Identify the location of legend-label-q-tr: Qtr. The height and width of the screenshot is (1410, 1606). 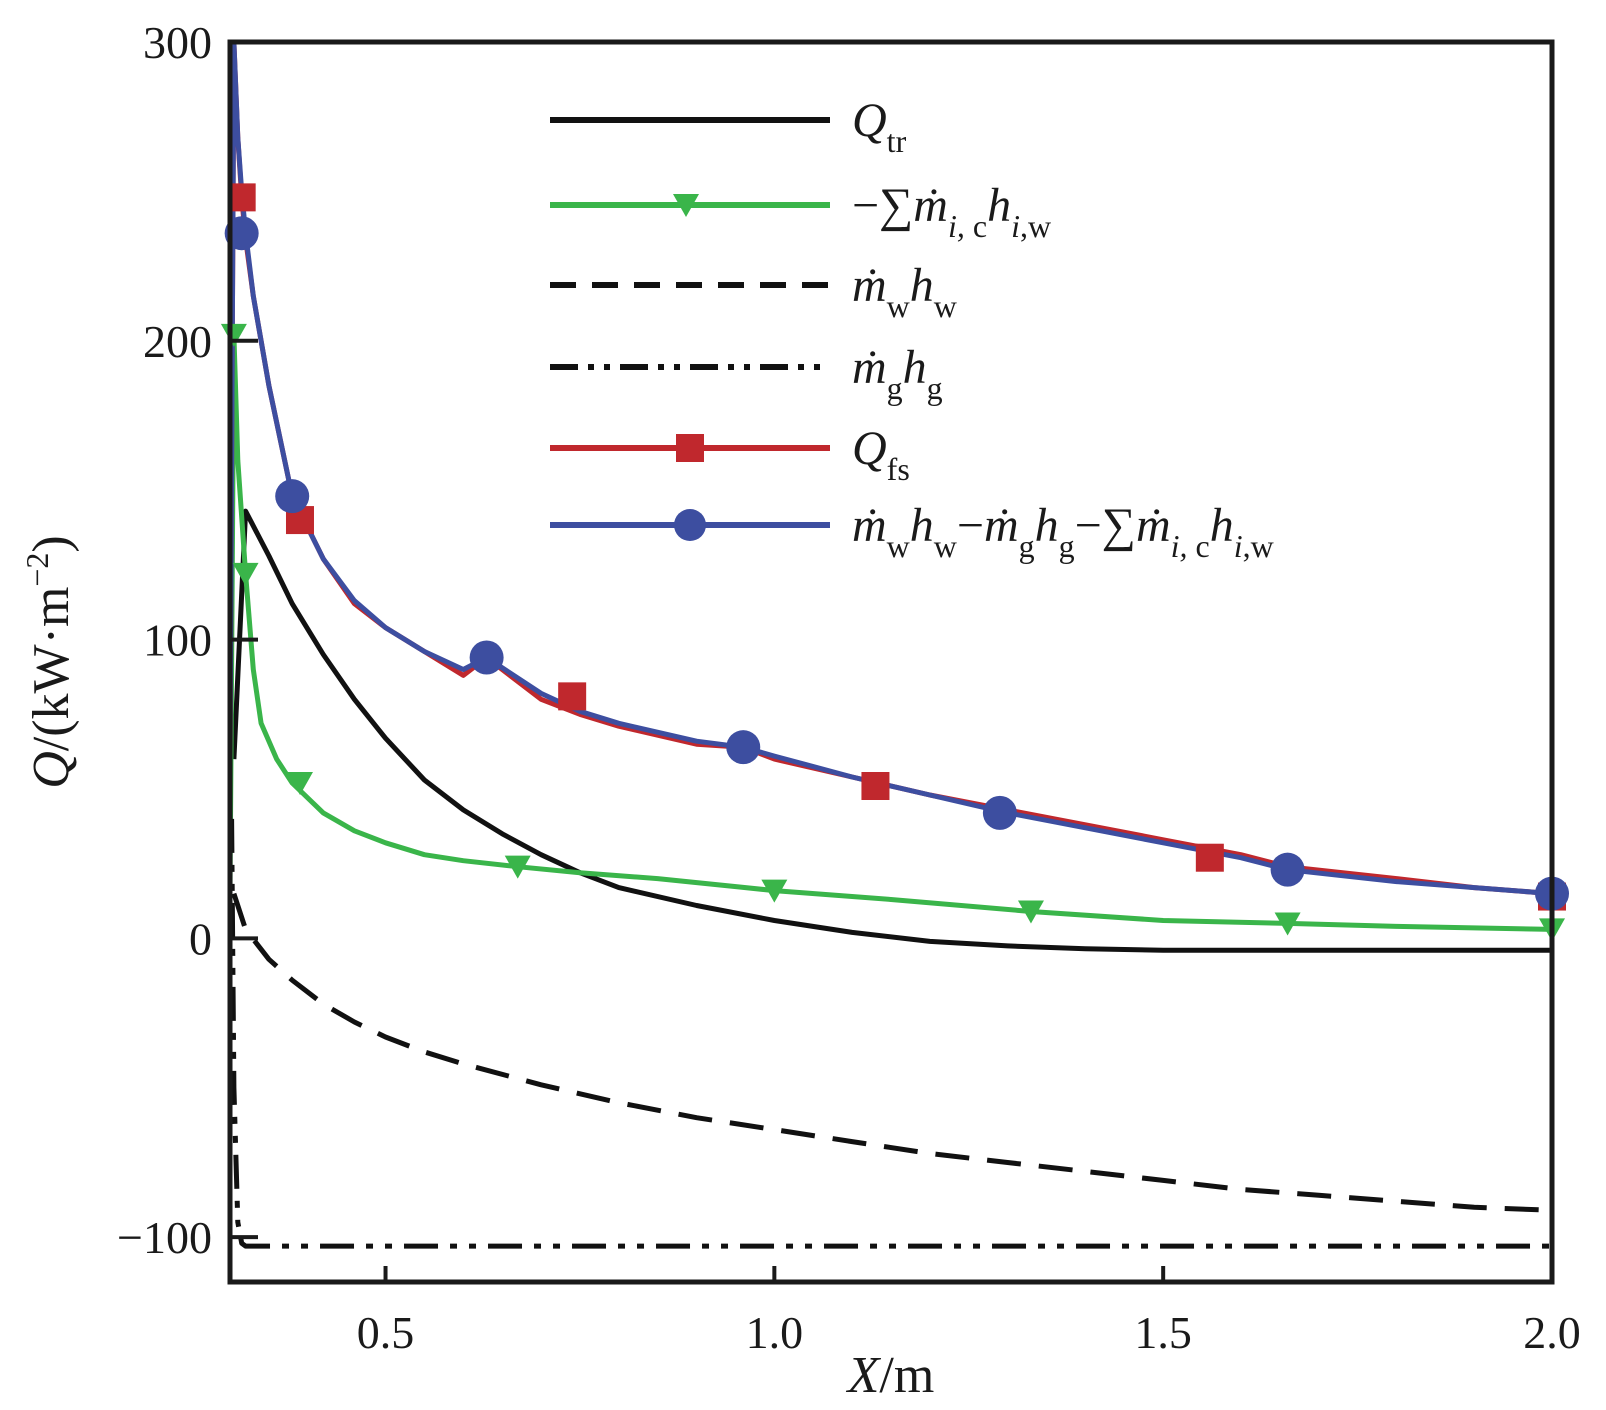
(879, 126).